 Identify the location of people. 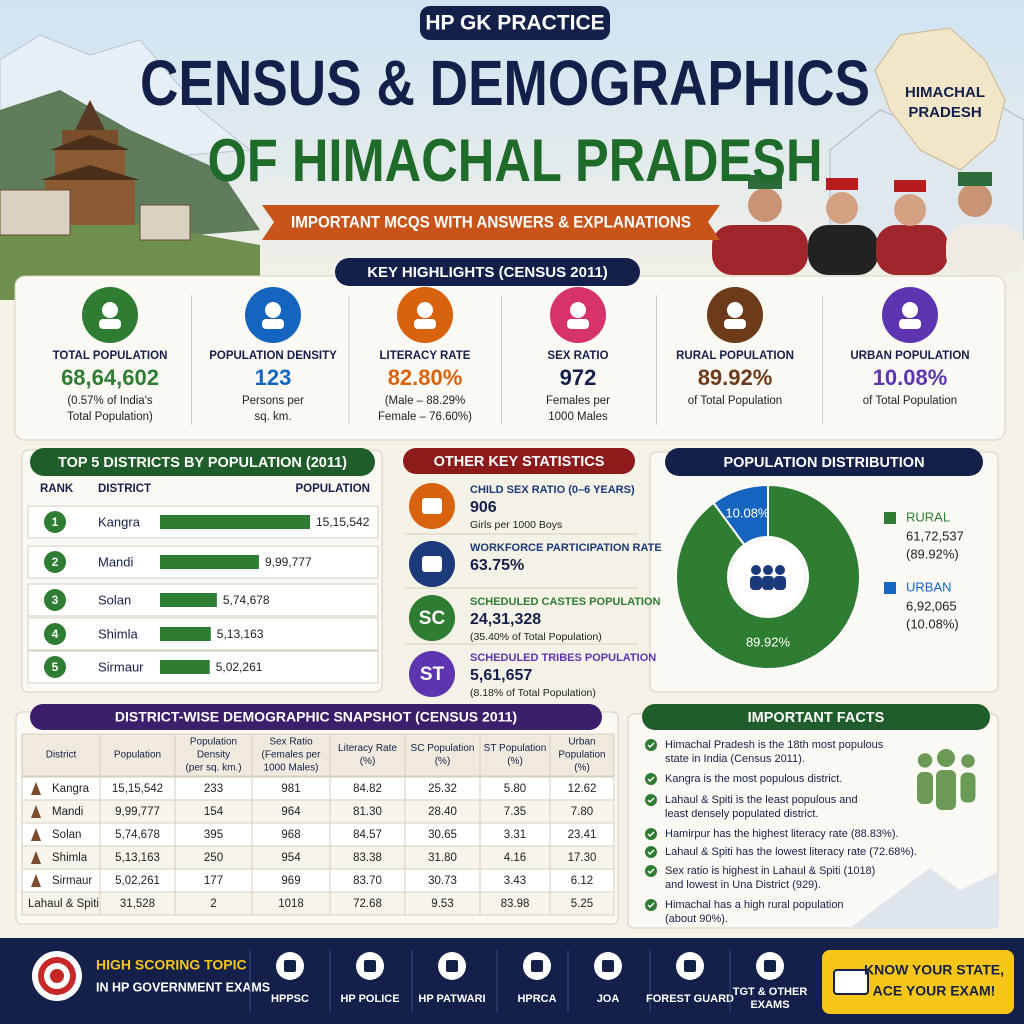
(868, 223).